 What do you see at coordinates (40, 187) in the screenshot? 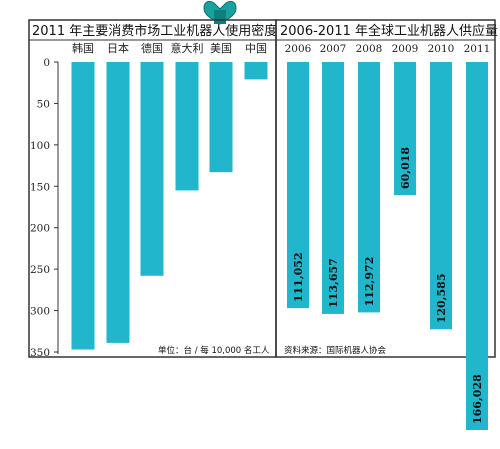
I see `density-y-tick-label: 150` at bounding box center [40, 187].